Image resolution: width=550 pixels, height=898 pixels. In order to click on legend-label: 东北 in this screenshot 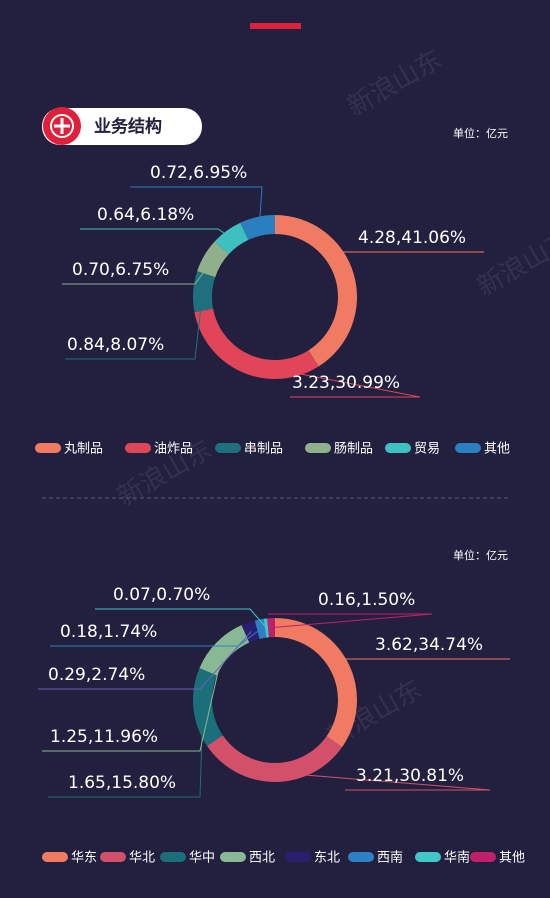, I will do `click(327, 858)`.